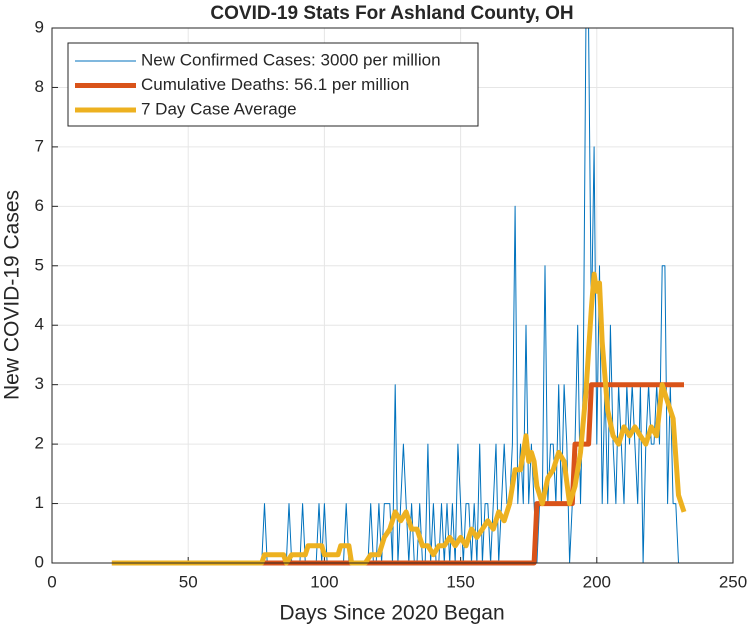 The width and height of the screenshot is (749, 630). I want to click on y-tick-label: 6, so click(39, 205).